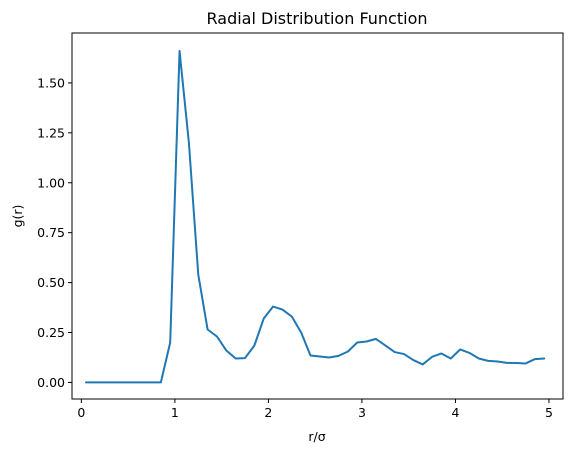 The height and width of the screenshot is (456, 576). What do you see at coordinates (51, 82) in the screenshot?
I see `y-tick-label: 1.50` at bounding box center [51, 82].